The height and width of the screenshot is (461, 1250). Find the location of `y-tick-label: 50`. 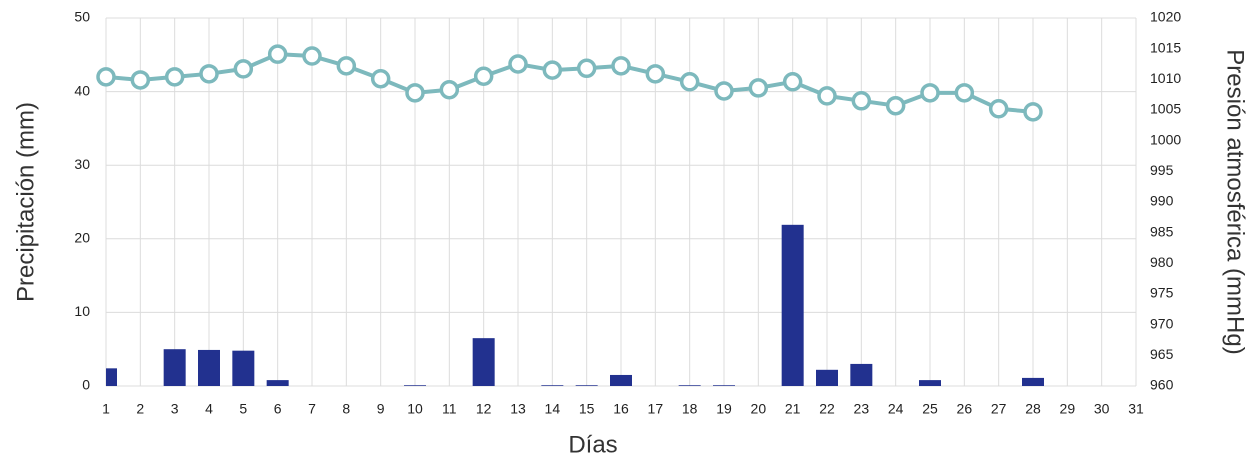

y-tick-label: 50 is located at coordinates (82, 17).